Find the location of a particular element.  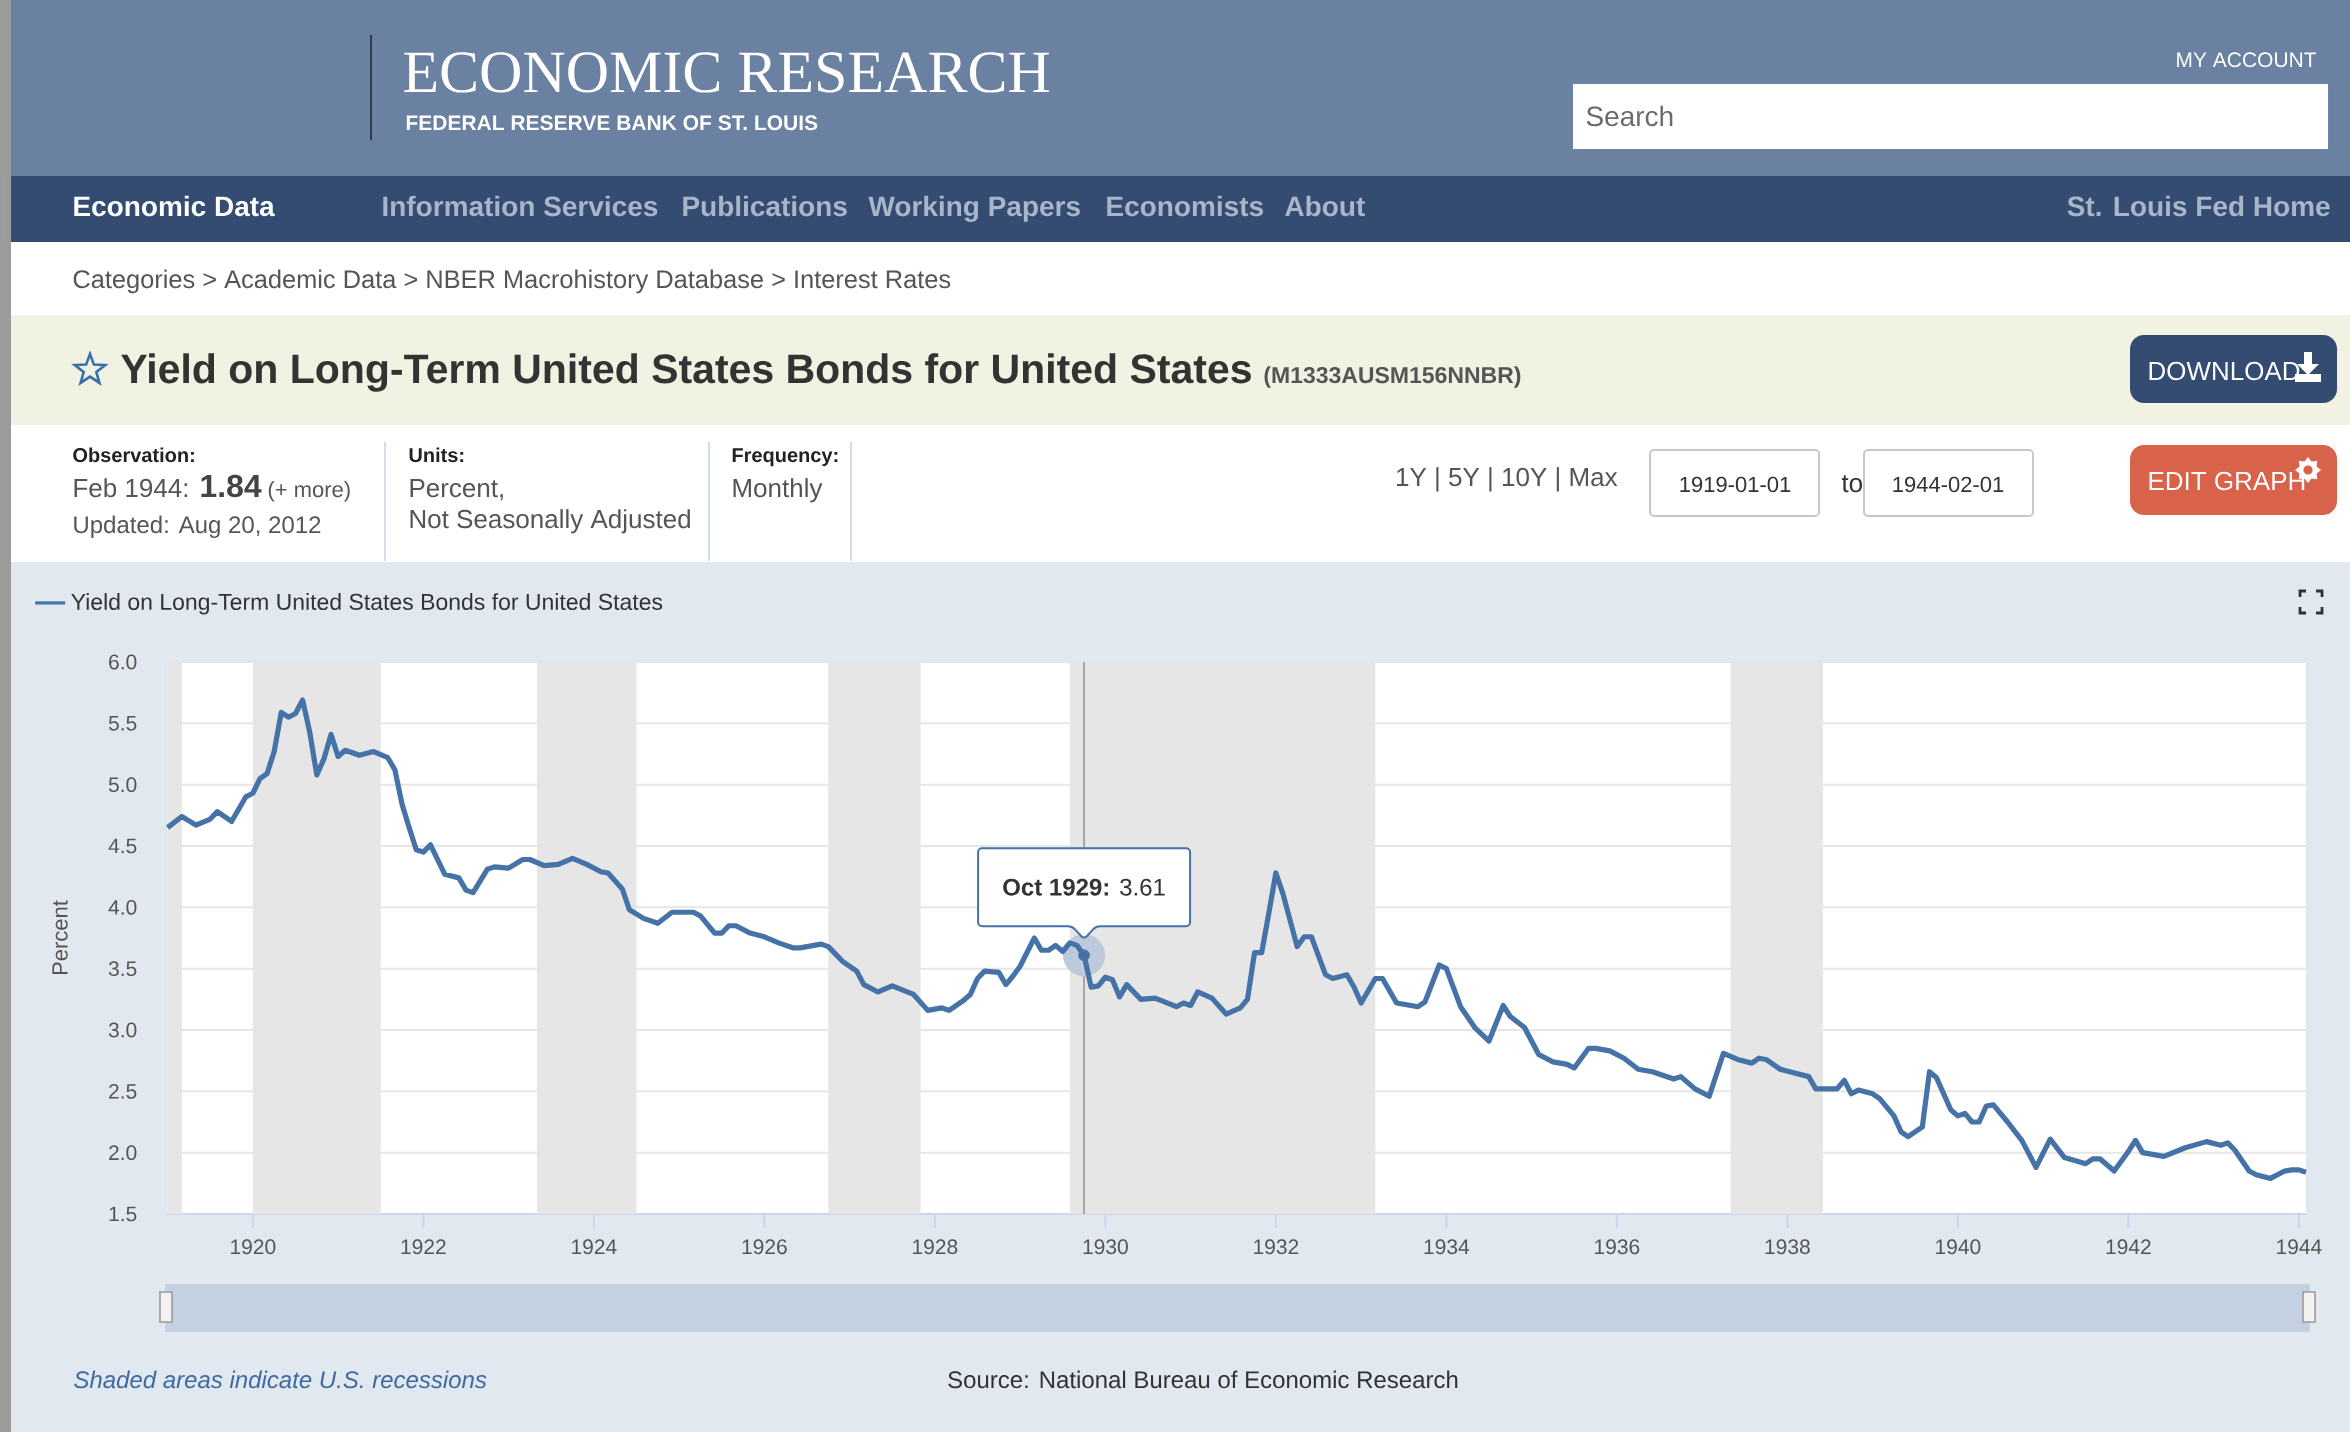

text: Publications is located at coordinates (765, 206).